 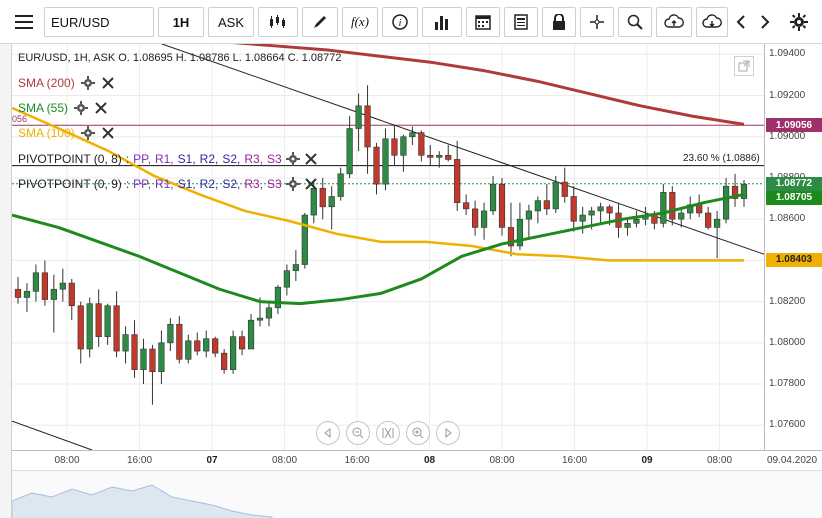 I want to click on zoom-button, so click(x=635, y=22).